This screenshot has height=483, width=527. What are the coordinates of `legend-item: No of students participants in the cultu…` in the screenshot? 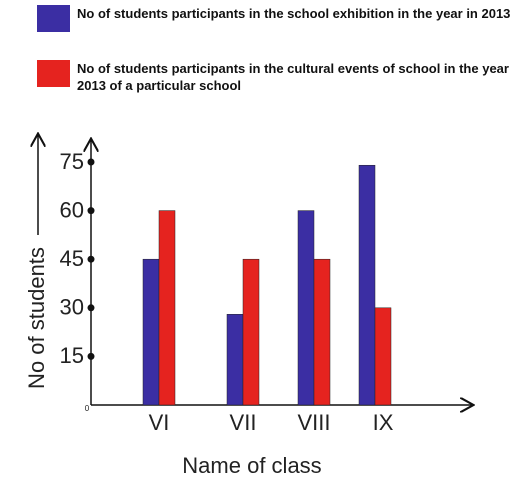 It's located at (277, 77).